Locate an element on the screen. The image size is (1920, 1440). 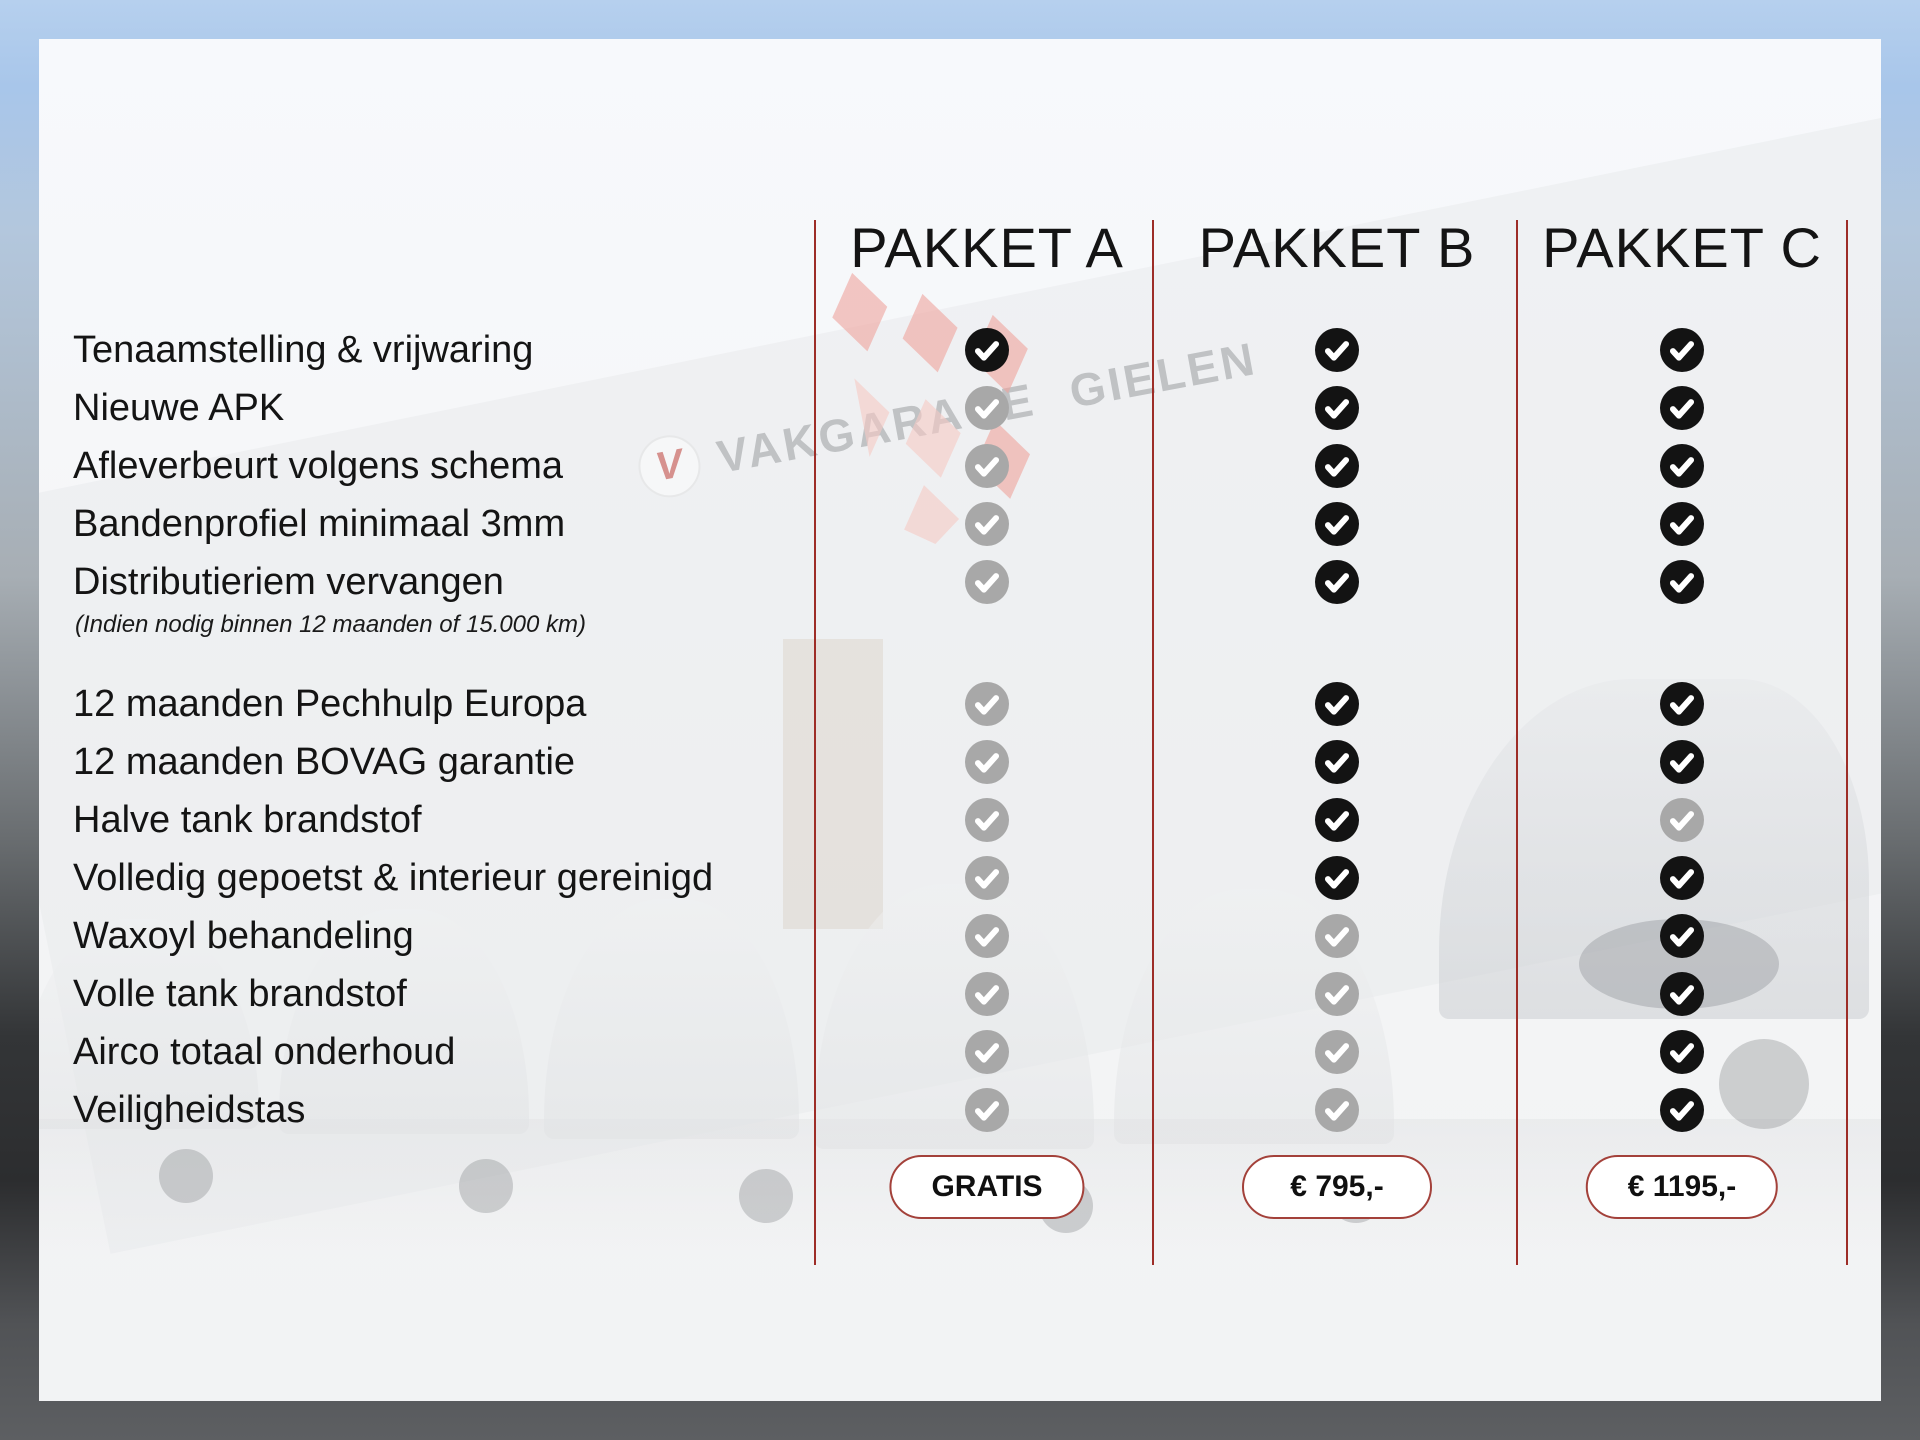
feature-label: 12 maanden BOVAG garantie is located at coordinates (324, 762).